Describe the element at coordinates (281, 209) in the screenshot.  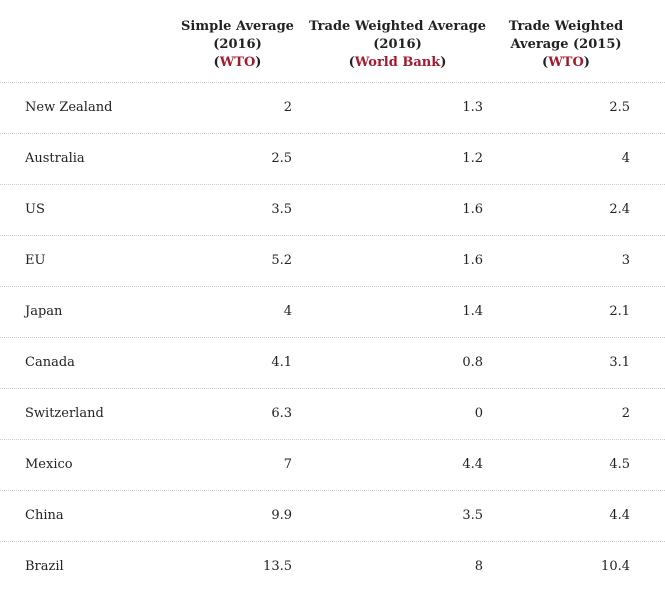
I see `simple-average-cell: 3.5` at that location.